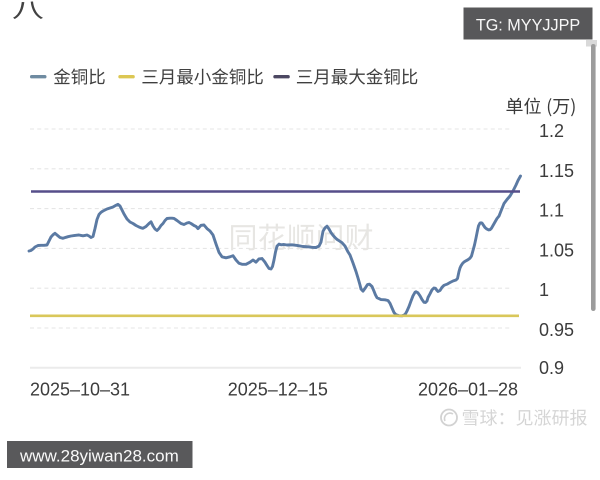  What do you see at coordinates (551, 211) in the screenshot?
I see `svg-text: 1.1` at bounding box center [551, 211].